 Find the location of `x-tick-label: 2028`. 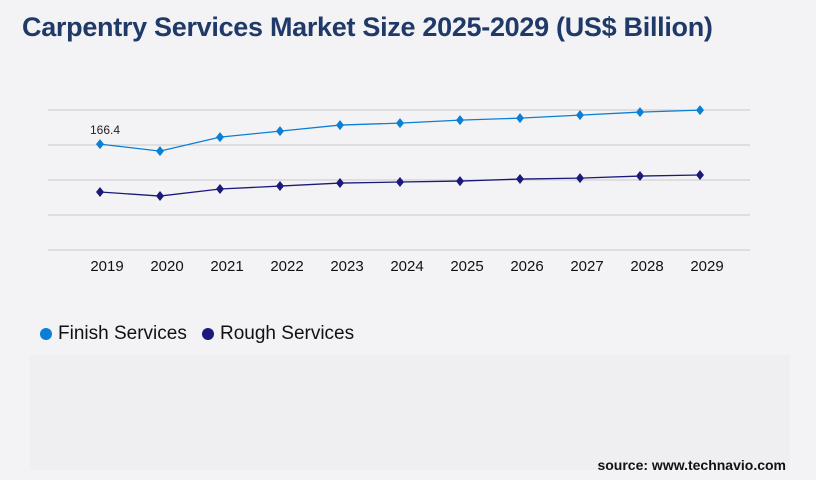

x-tick-label: 2028 is located at coordinates (646, 266).